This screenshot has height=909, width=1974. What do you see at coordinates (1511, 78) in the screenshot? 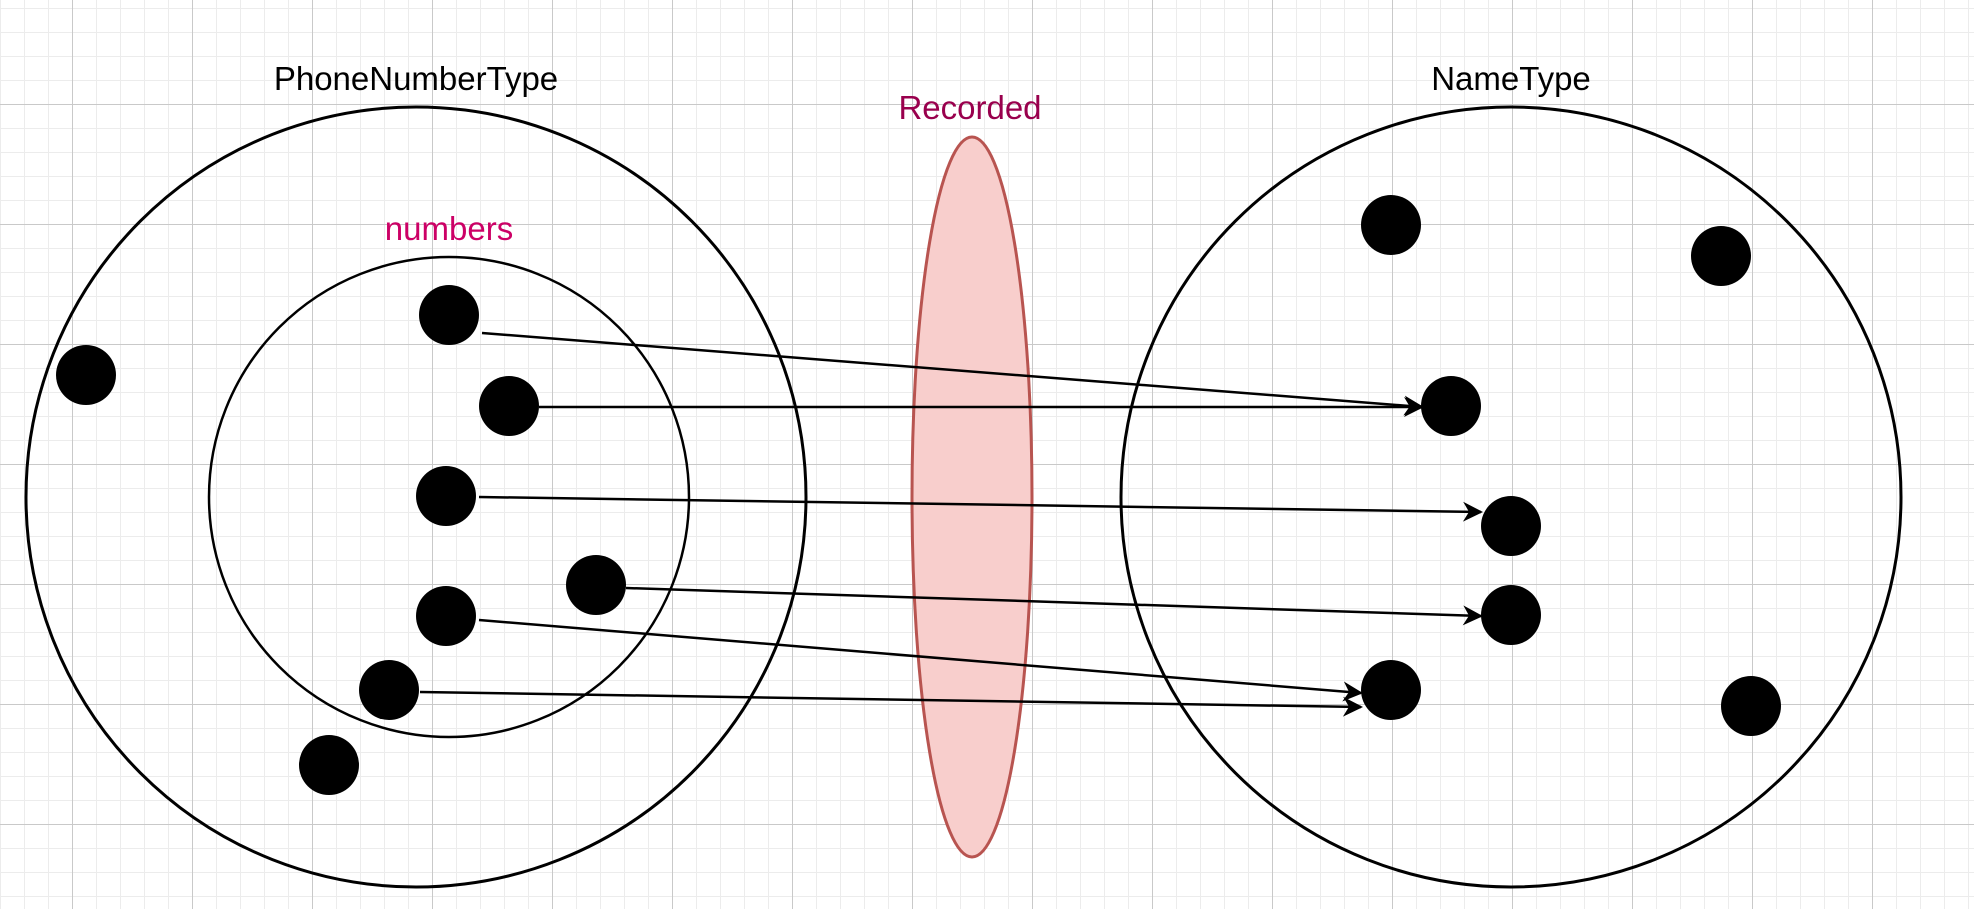
I see `name-type-label: NameType` at bounding box center [1511, 78].